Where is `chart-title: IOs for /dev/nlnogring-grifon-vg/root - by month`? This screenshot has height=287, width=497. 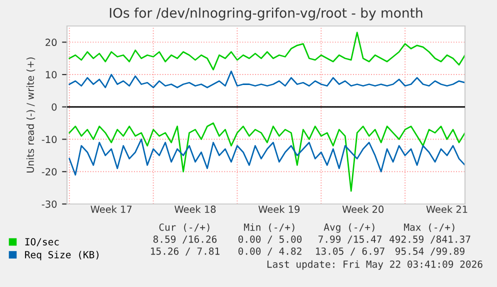
chart-title: IOs for /dev/nlnogring-grifon-vg/root - by month is located at coordinates (266, 14).